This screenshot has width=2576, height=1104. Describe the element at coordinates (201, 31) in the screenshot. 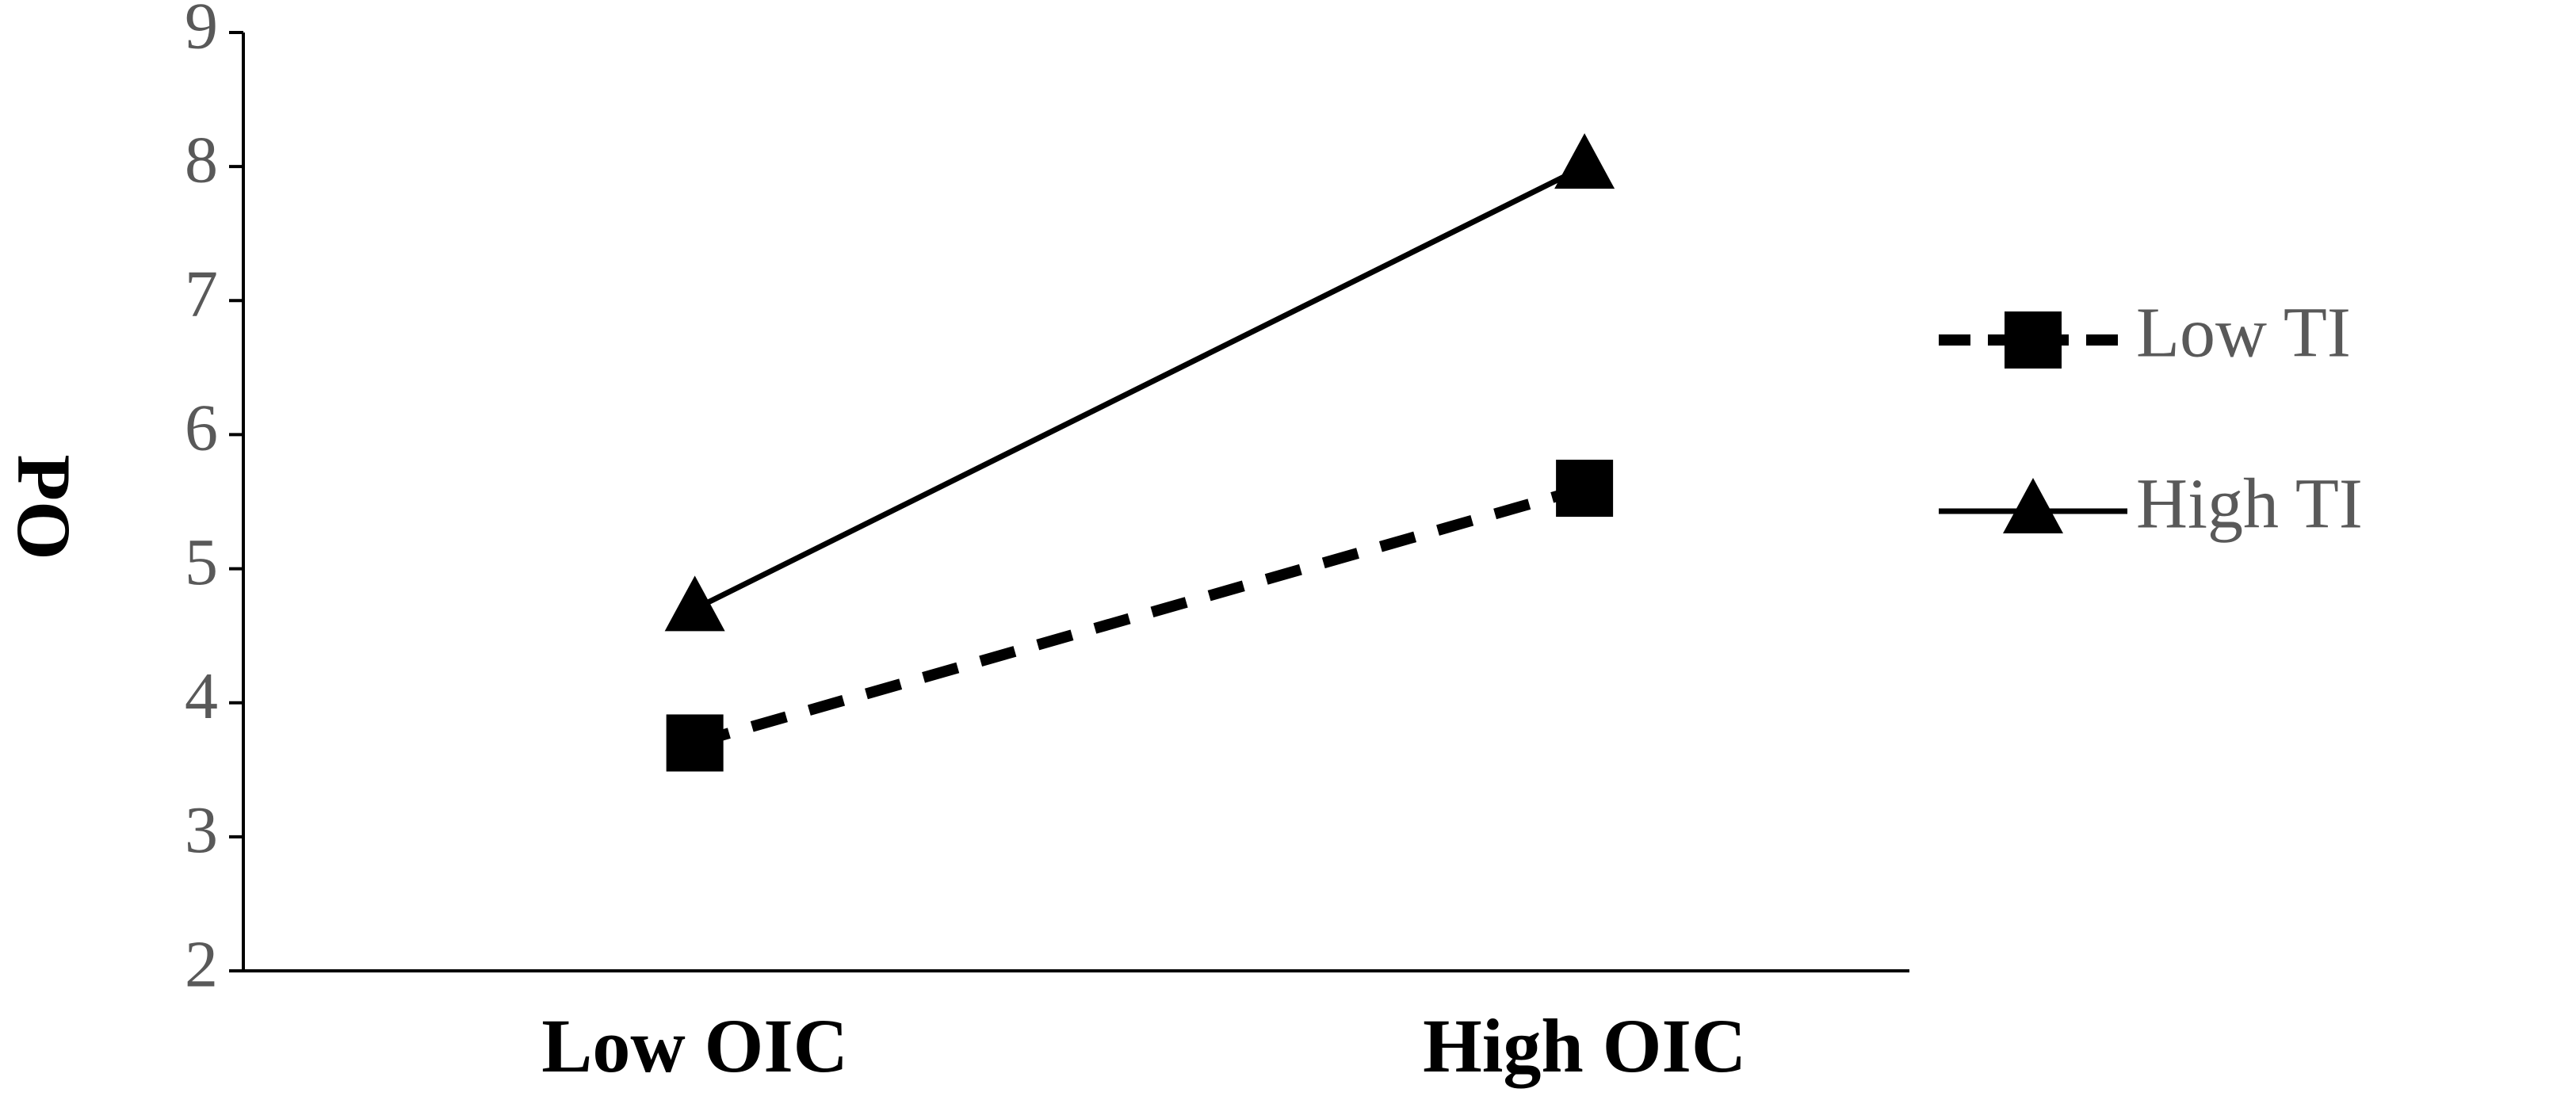

I see `y-tick-label: 9` at that location.